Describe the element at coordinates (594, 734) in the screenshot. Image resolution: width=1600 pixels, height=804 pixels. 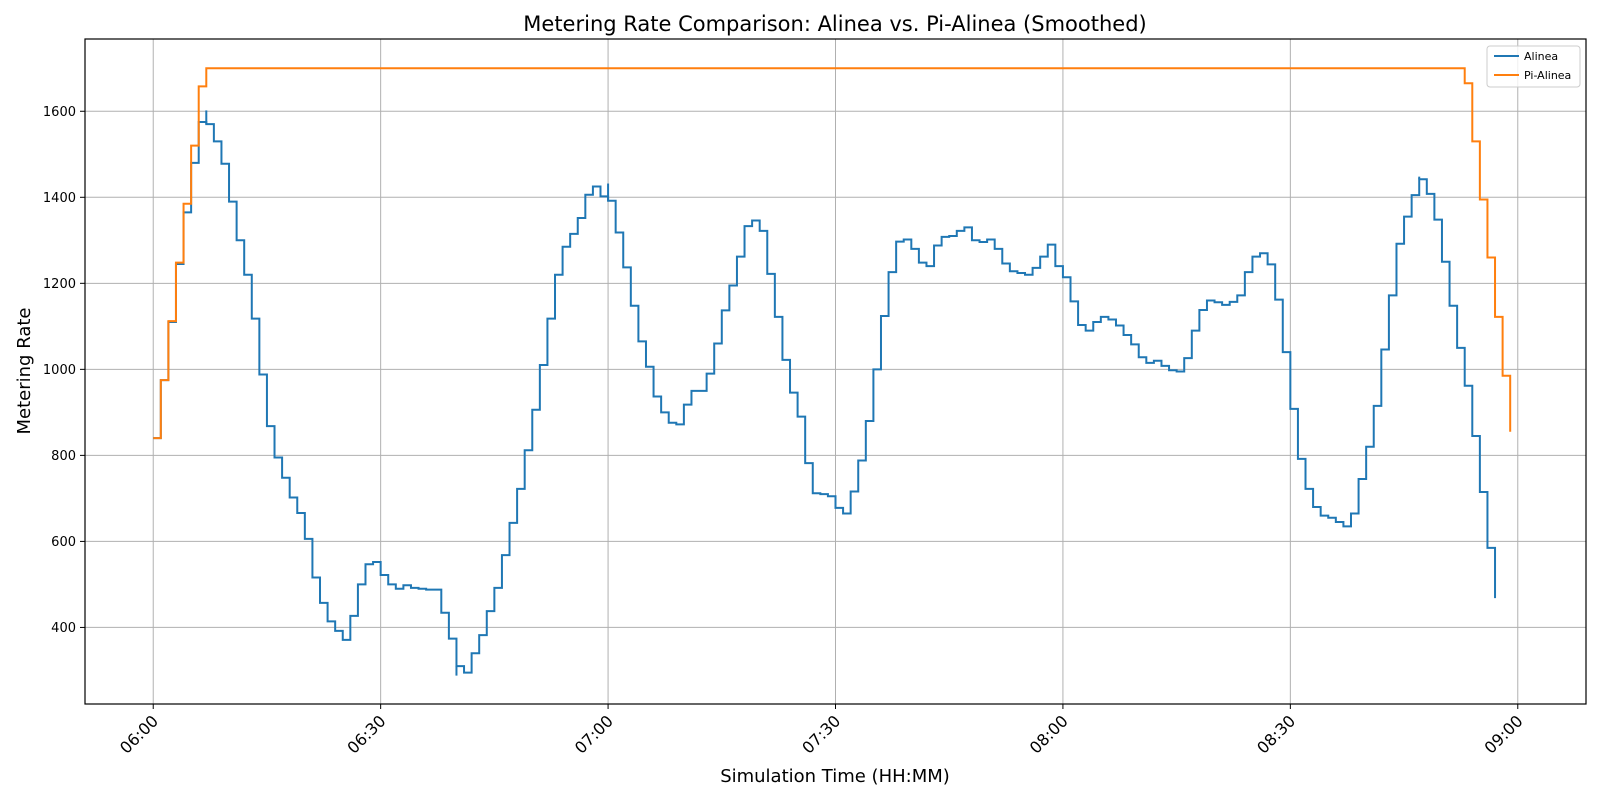
I see `x-tick-label: 07:00` at that location.